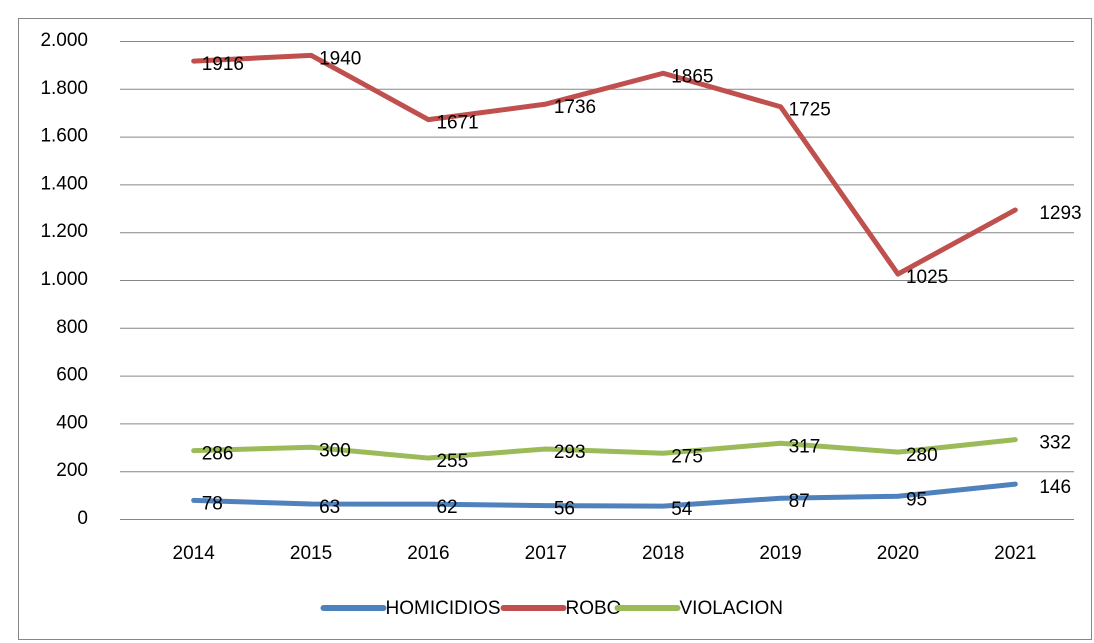  I want to click on data-label: 87, so click(799, 501).